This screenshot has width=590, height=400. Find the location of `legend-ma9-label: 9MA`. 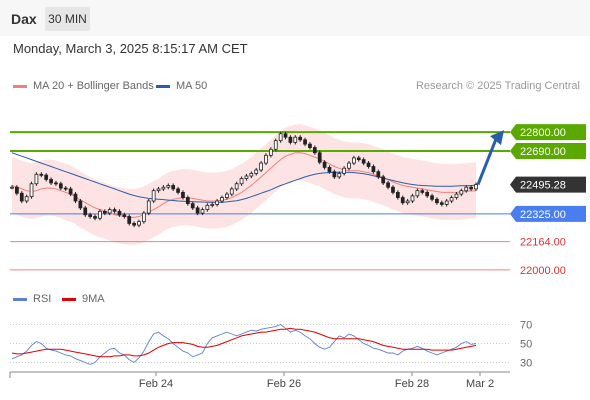

legend-ma9-label: 9MA is located at coordinates (93, 299).